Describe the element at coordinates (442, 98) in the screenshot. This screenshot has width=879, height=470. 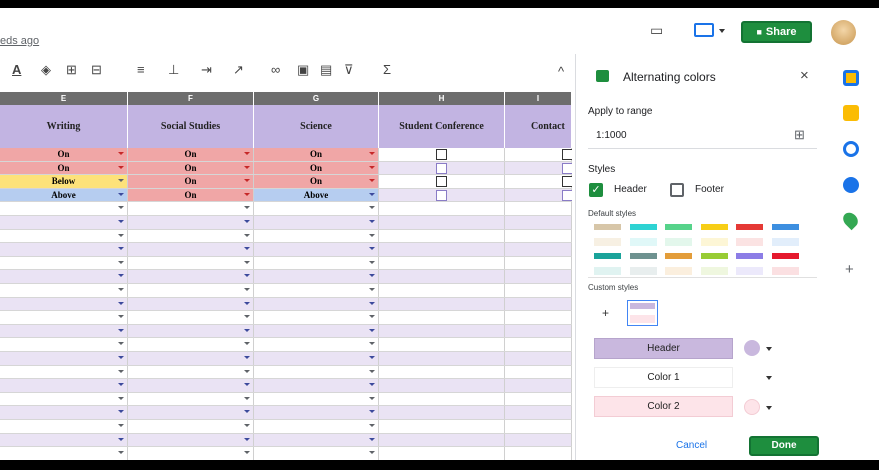
I see `column-header-h: H` at that location.